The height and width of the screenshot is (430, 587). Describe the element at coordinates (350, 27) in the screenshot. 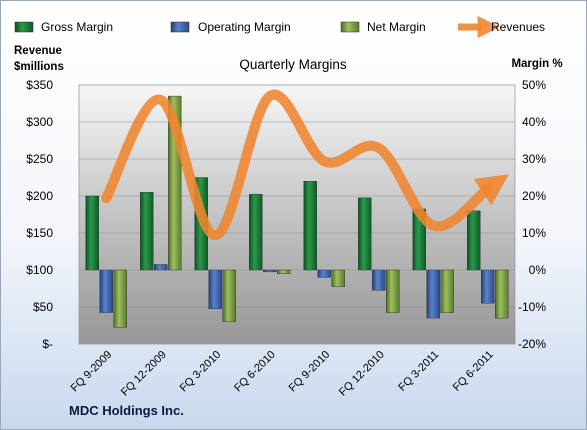

I see `legend-swatch-net-margin` at that location.